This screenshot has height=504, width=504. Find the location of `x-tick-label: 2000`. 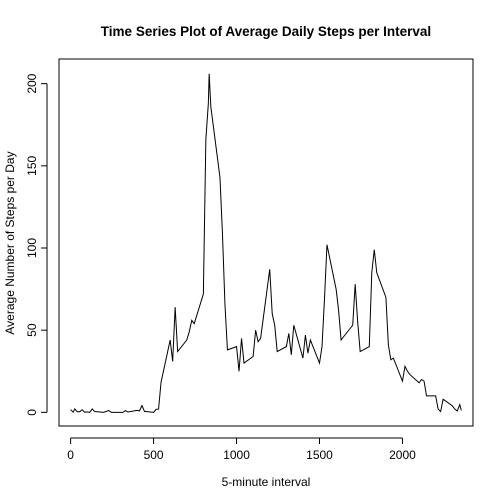

x-tick-label: 2000 is located at coordinates (402, 455).